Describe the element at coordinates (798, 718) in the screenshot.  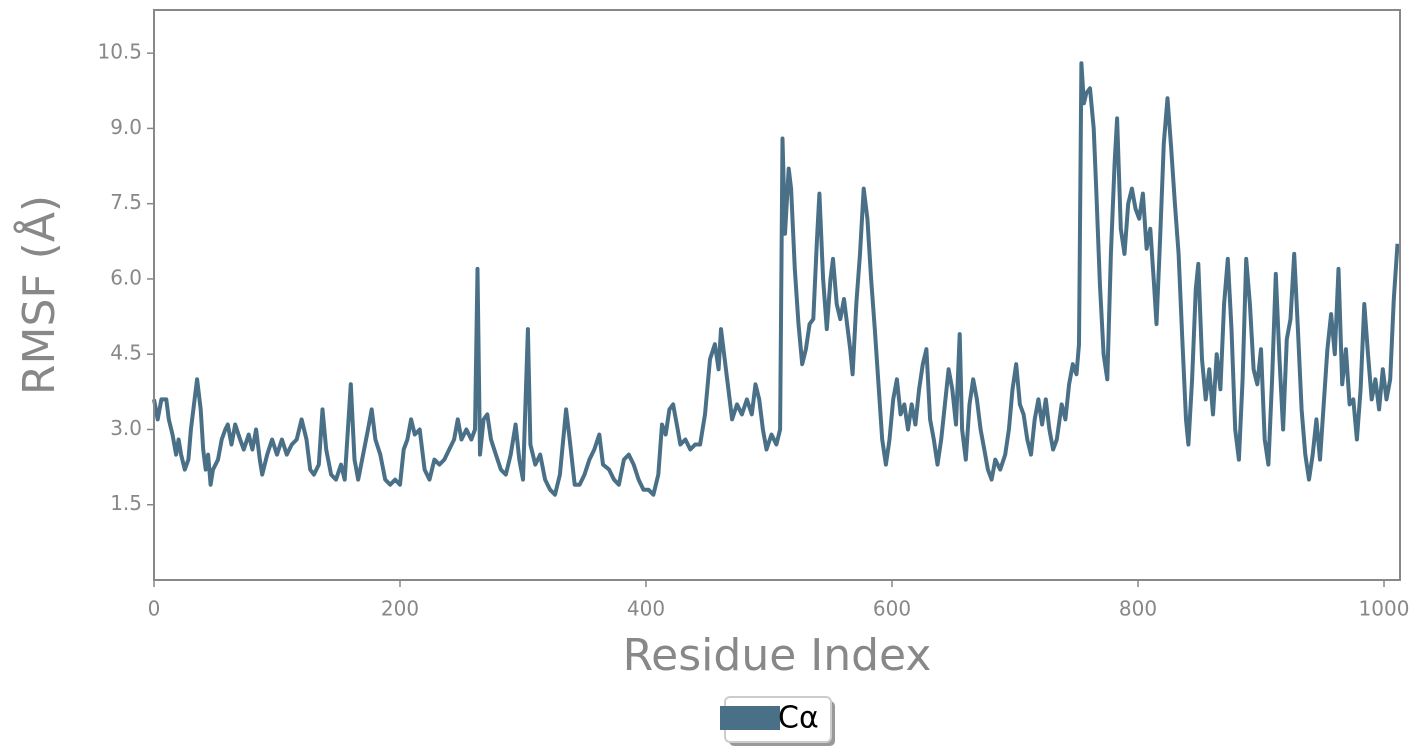
I see `legend-label: Cα` at that location.